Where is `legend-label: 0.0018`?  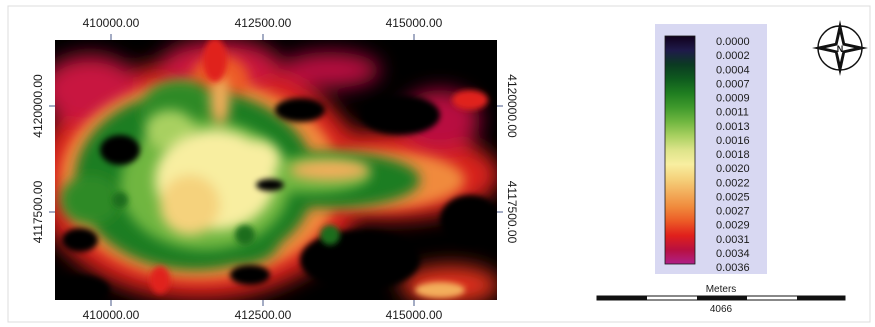
legend-label: 0.0018 is located at coordinates (733, 155).